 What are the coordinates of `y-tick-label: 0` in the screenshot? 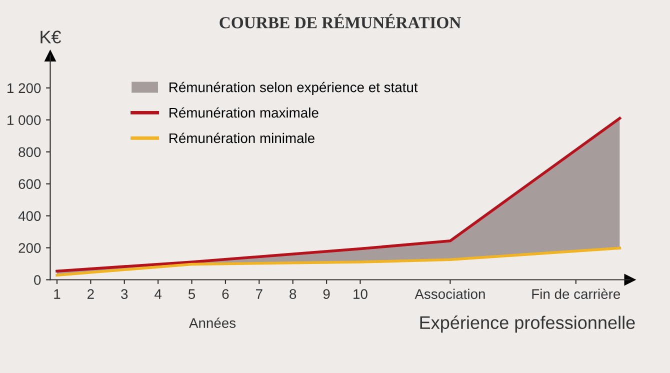 It's located at (37, 280).